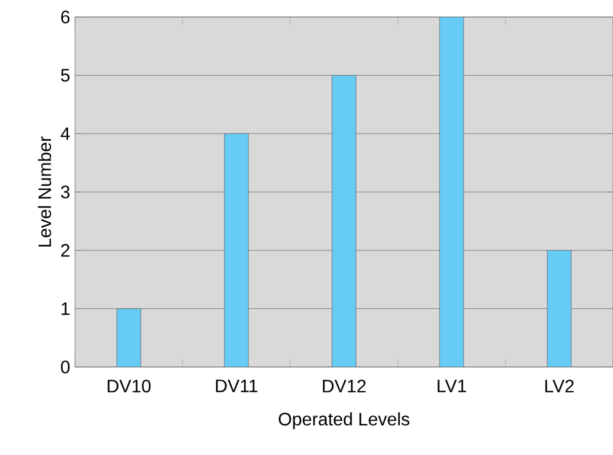 This screenshot has width=613, height=455. What do you see at coordinates (45, 191) in the screenshot?
I see `y-axis-title: Level Number` at bounding box center [45, 191].